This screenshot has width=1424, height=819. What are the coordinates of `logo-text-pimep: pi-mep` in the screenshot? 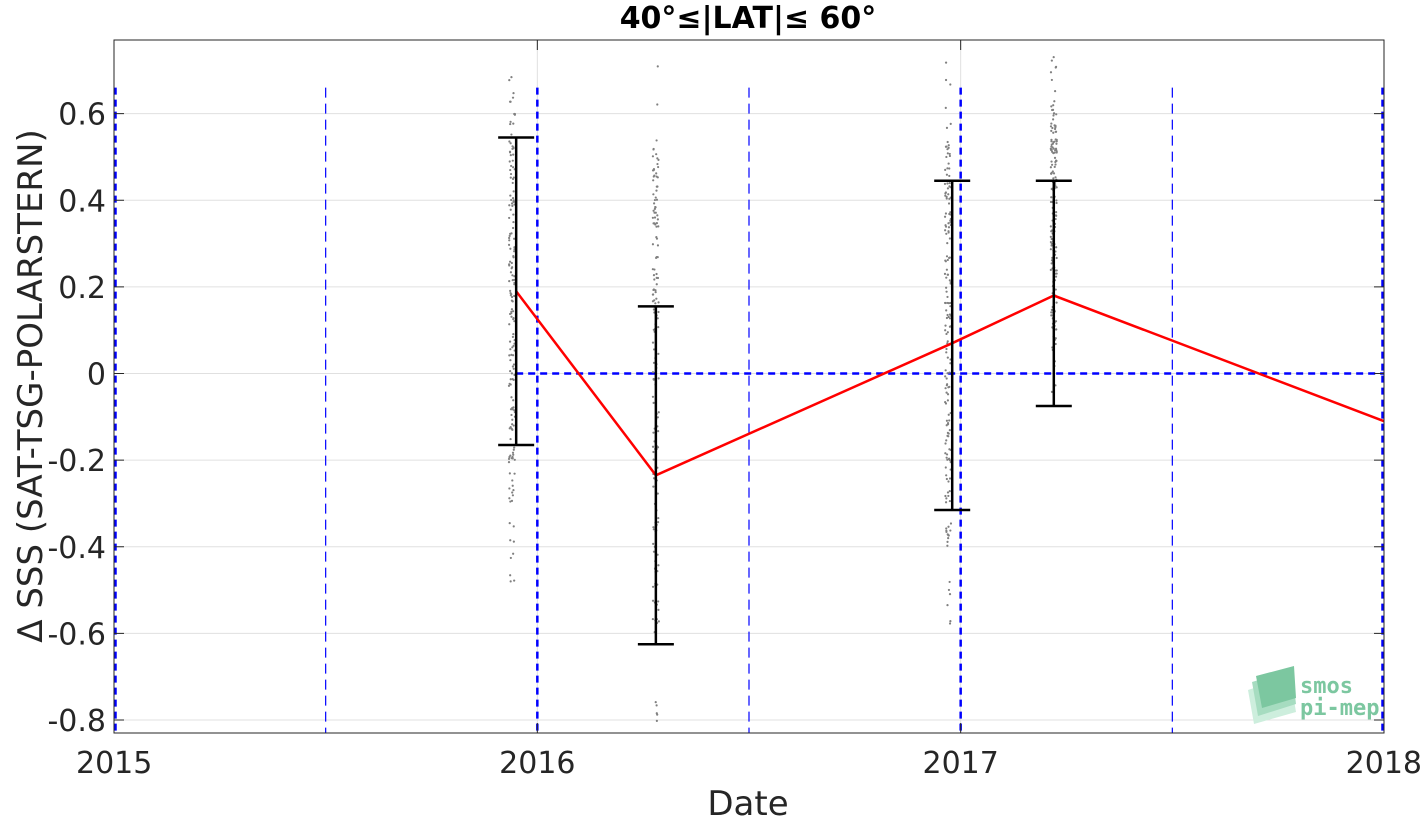 It's located at (1339, 708).